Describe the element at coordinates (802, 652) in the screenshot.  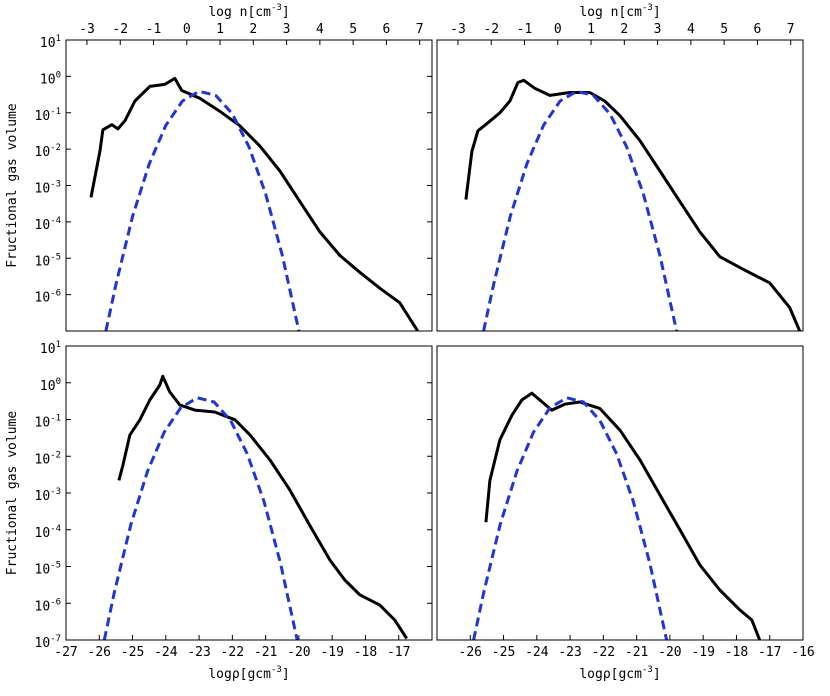
I see `x-tick-label: -16` at that location.